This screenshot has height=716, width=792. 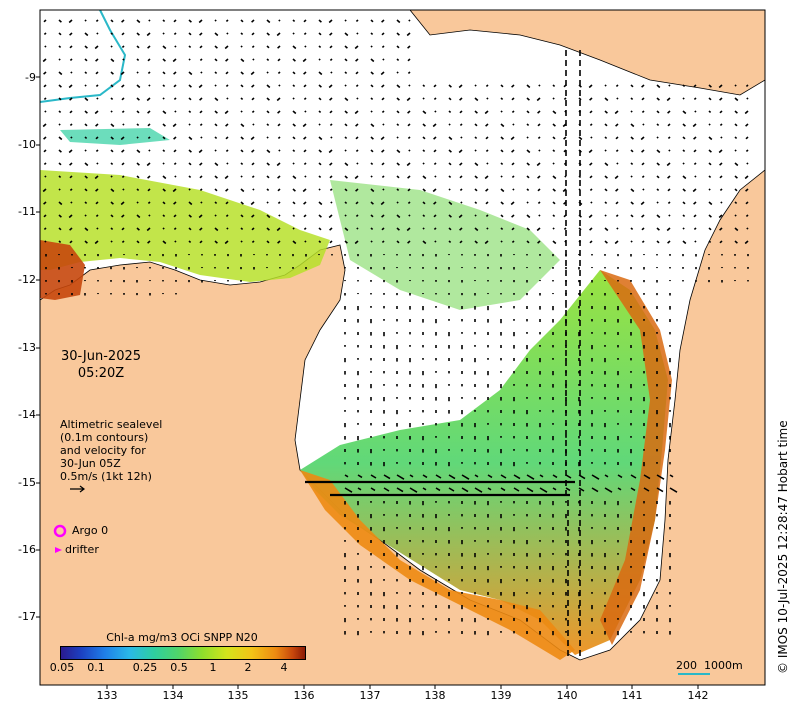 What do you see at coordinates (185, 226) in the screenshot?
I see `chl-arafura-band` at bounding box center [185, 226].